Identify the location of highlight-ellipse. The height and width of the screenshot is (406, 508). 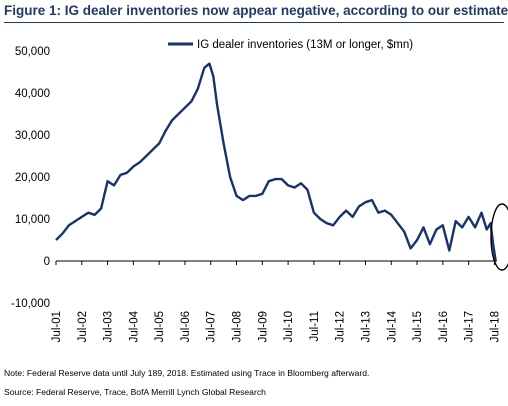
(499, 237).